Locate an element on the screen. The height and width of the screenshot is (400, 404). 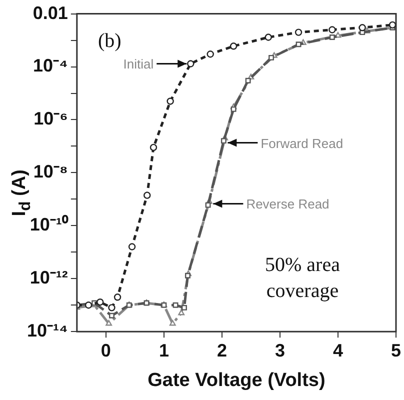
y-tick-label: 10⁻⁶ is located at coordinates (51, 118).